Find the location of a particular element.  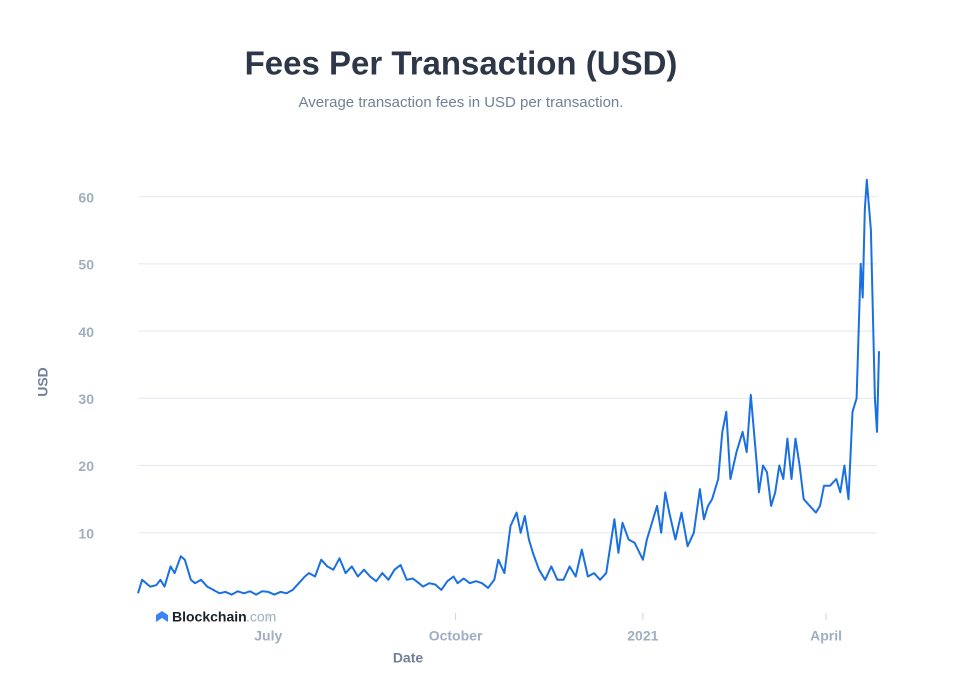

y-tick-label: 60 is located at coordinates (86, 197).